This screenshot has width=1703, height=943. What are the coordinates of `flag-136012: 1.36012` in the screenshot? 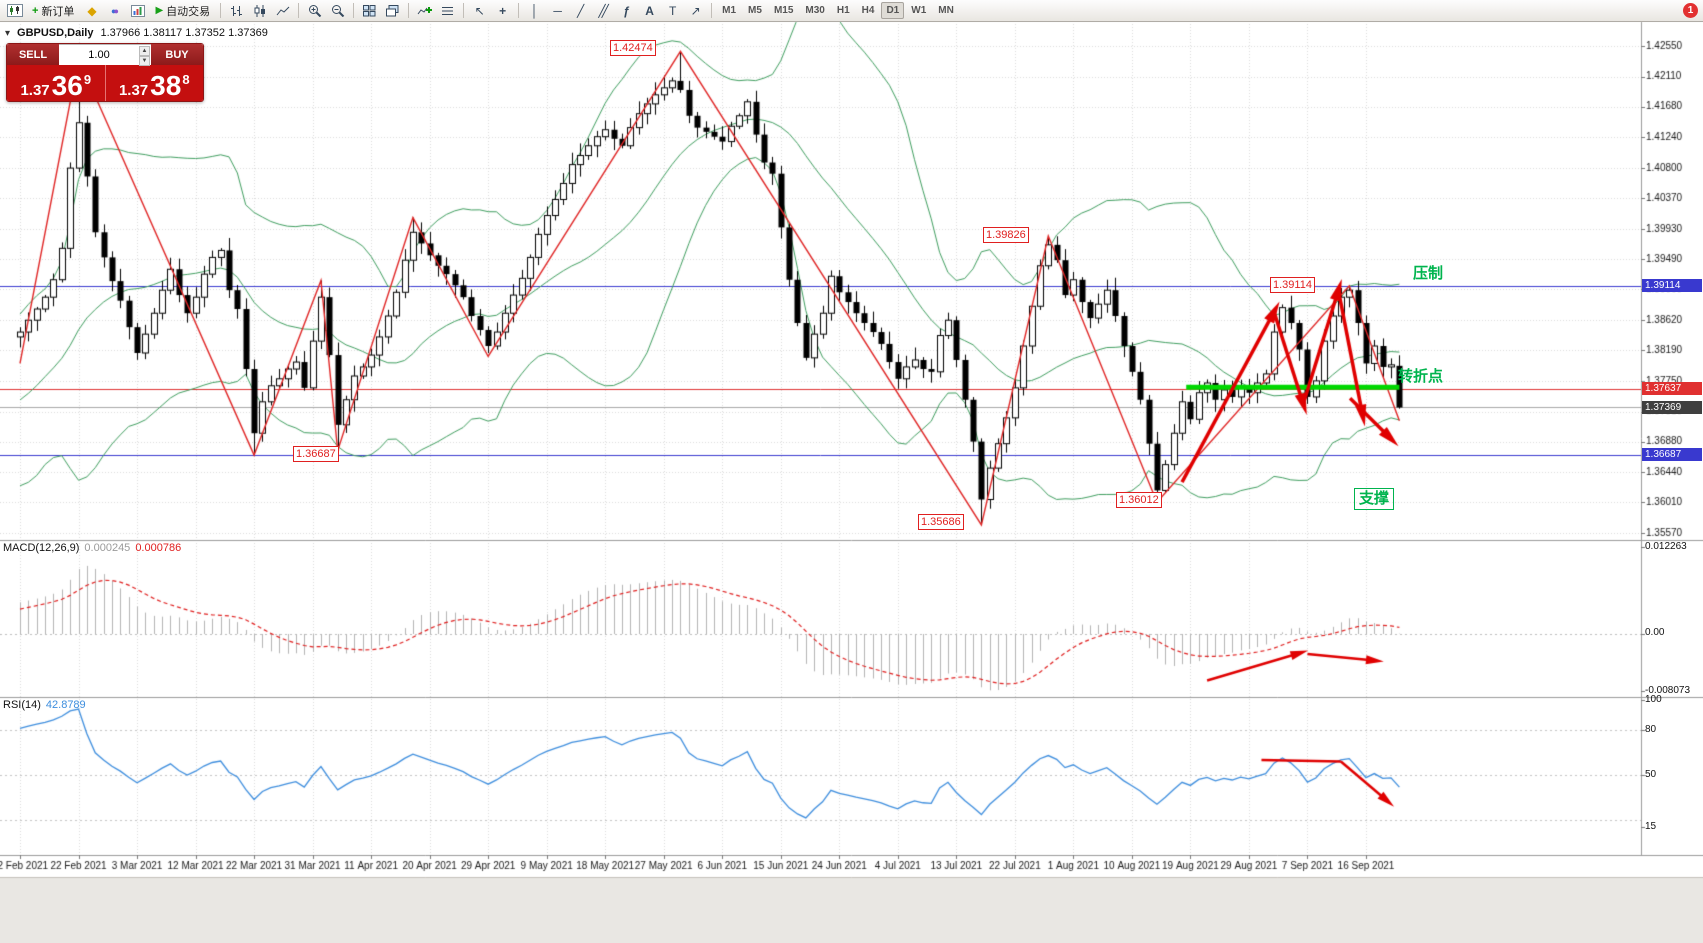 It's located at (1139, 500).